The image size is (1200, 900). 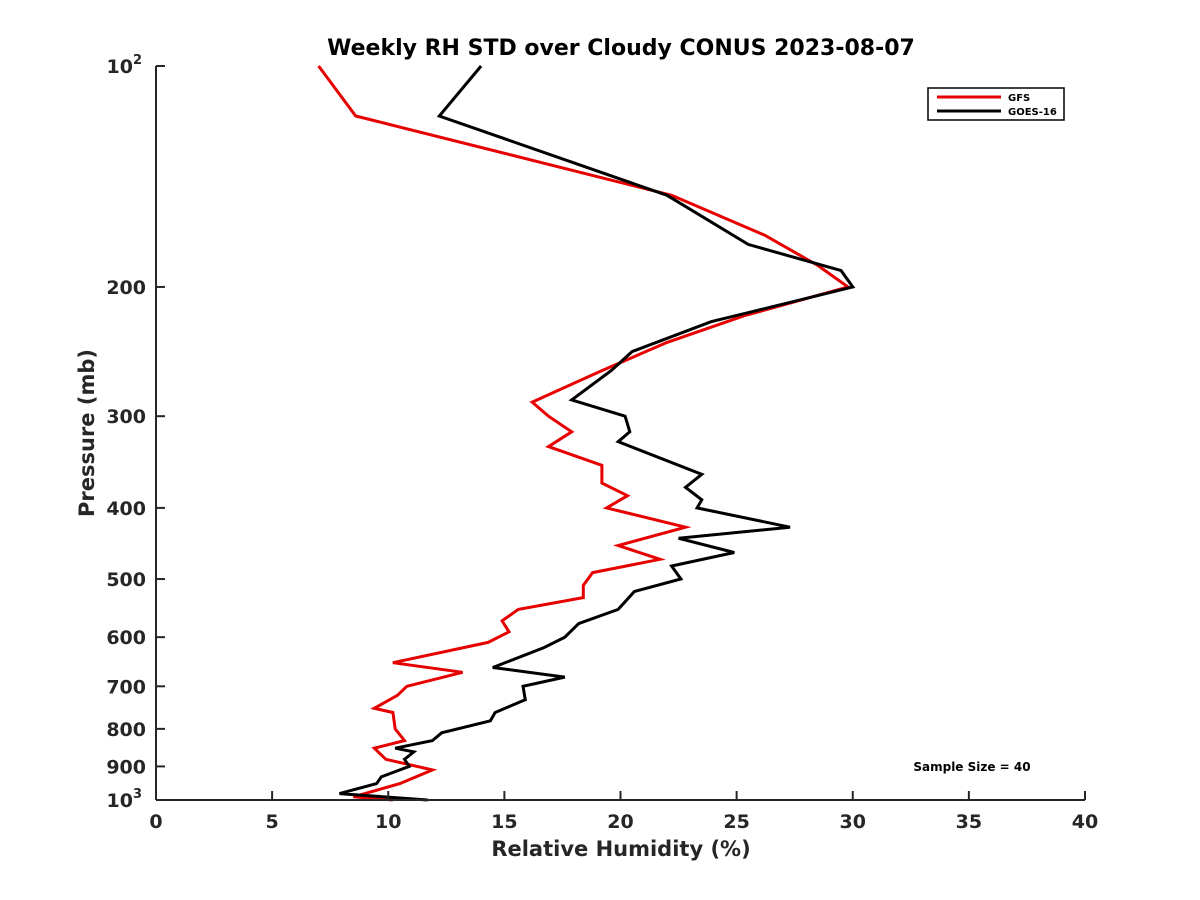 I want to click on legend-box, so click(x=996, y=104).